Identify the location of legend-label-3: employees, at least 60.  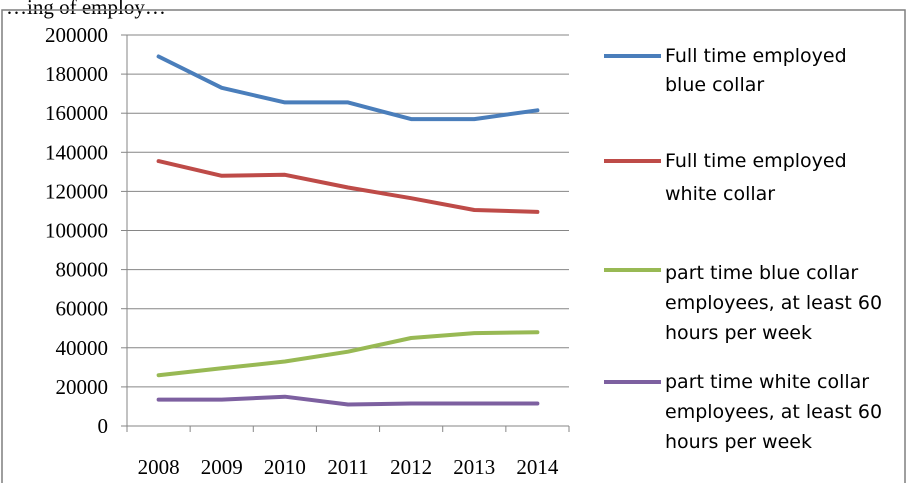
(773, 303).